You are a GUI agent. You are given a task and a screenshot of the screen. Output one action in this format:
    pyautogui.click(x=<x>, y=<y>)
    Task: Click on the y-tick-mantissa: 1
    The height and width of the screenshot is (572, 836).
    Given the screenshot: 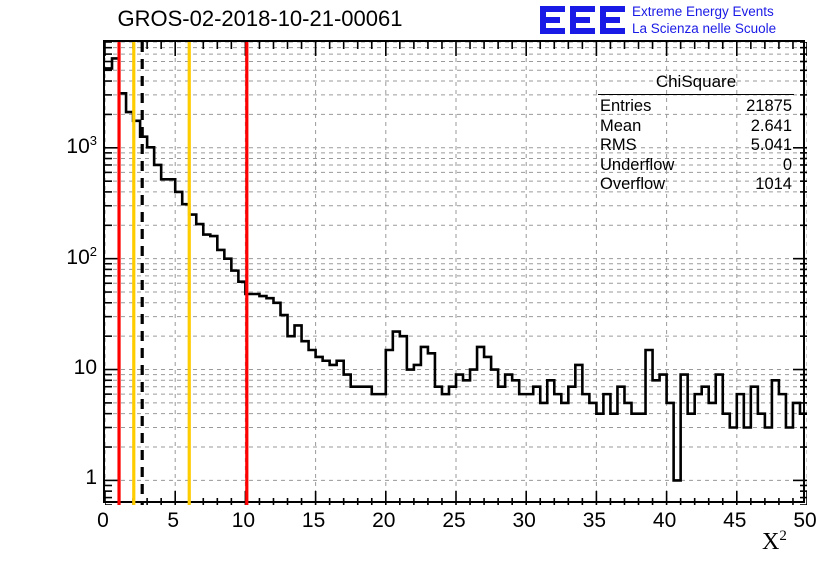 What is the action you would take?
    pyautogui.click(x=91, y=478)
    